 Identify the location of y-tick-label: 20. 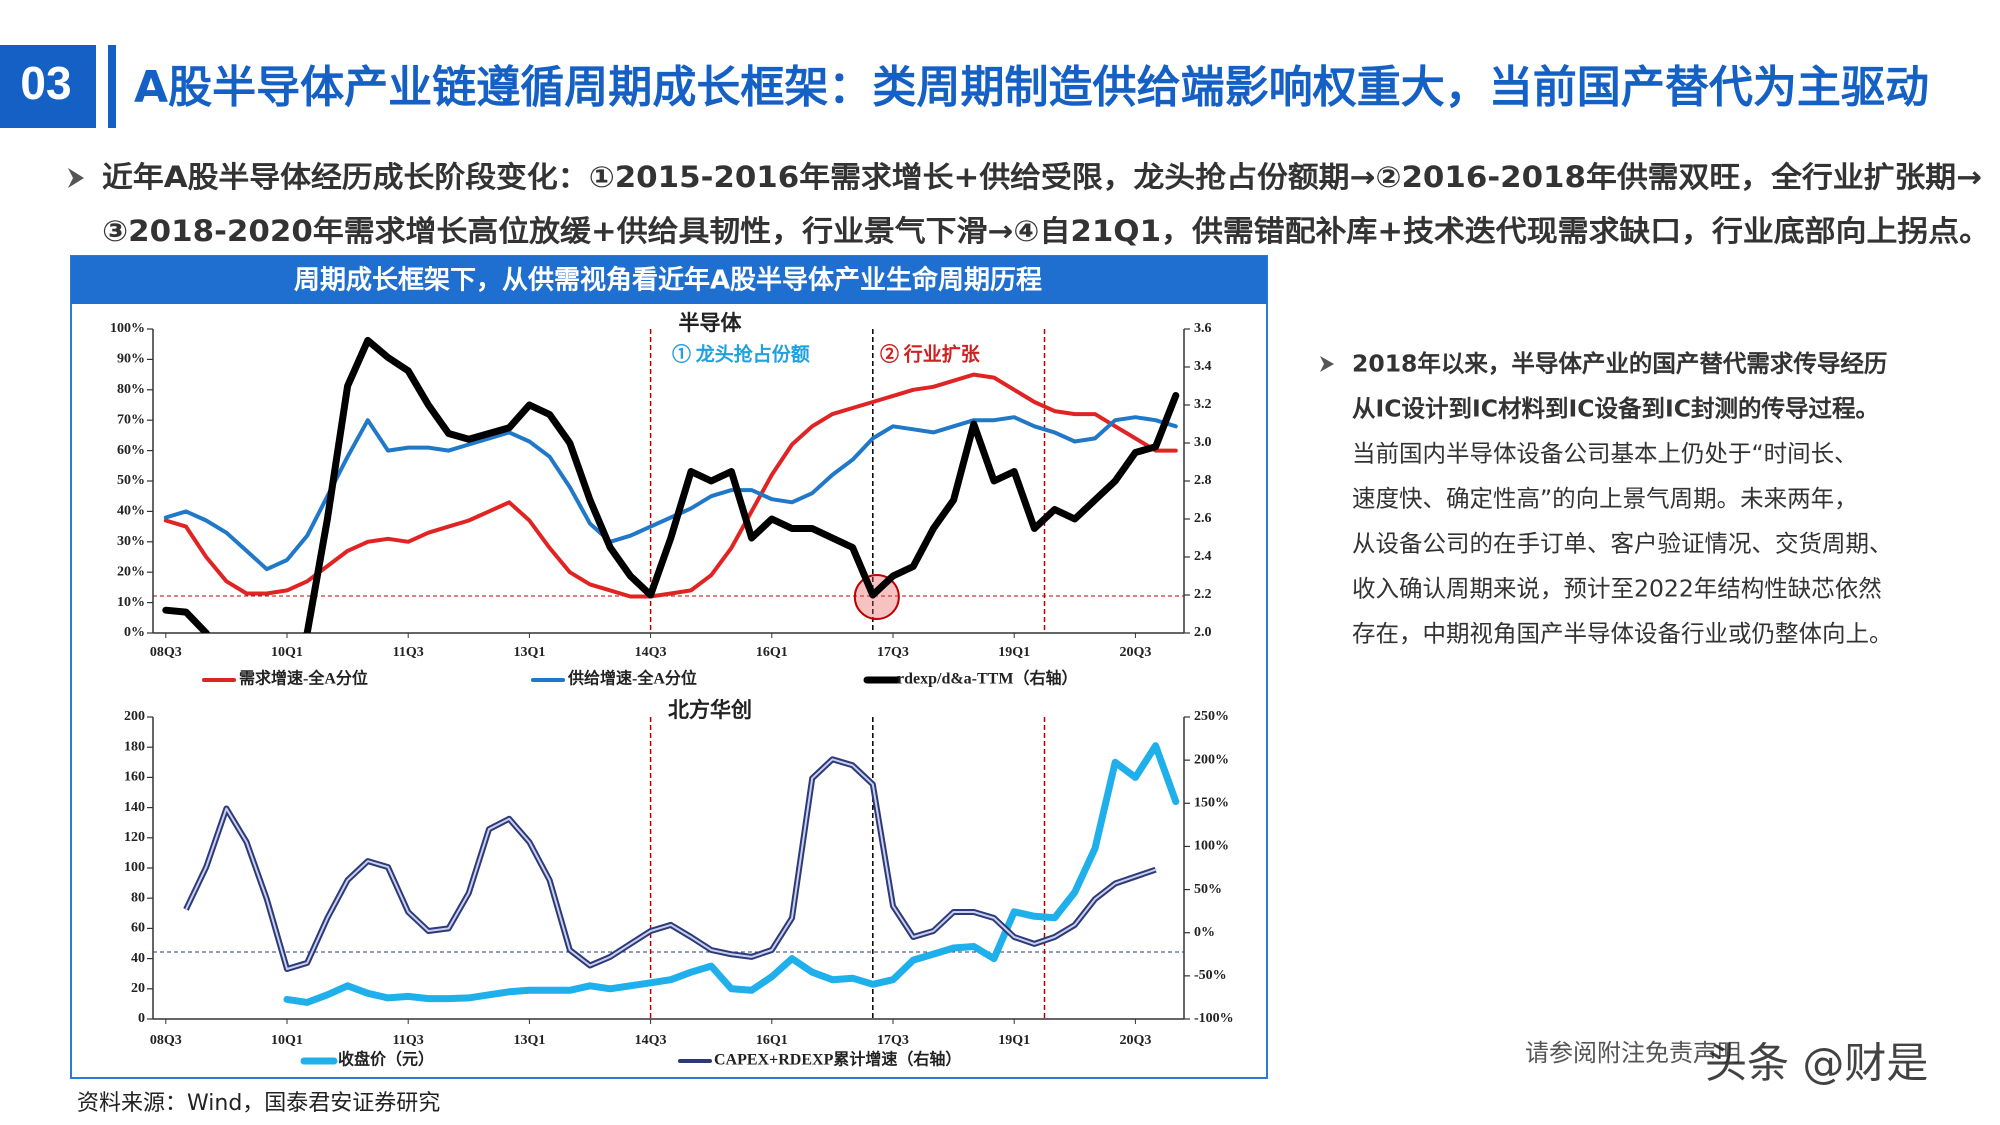
(138, 988).